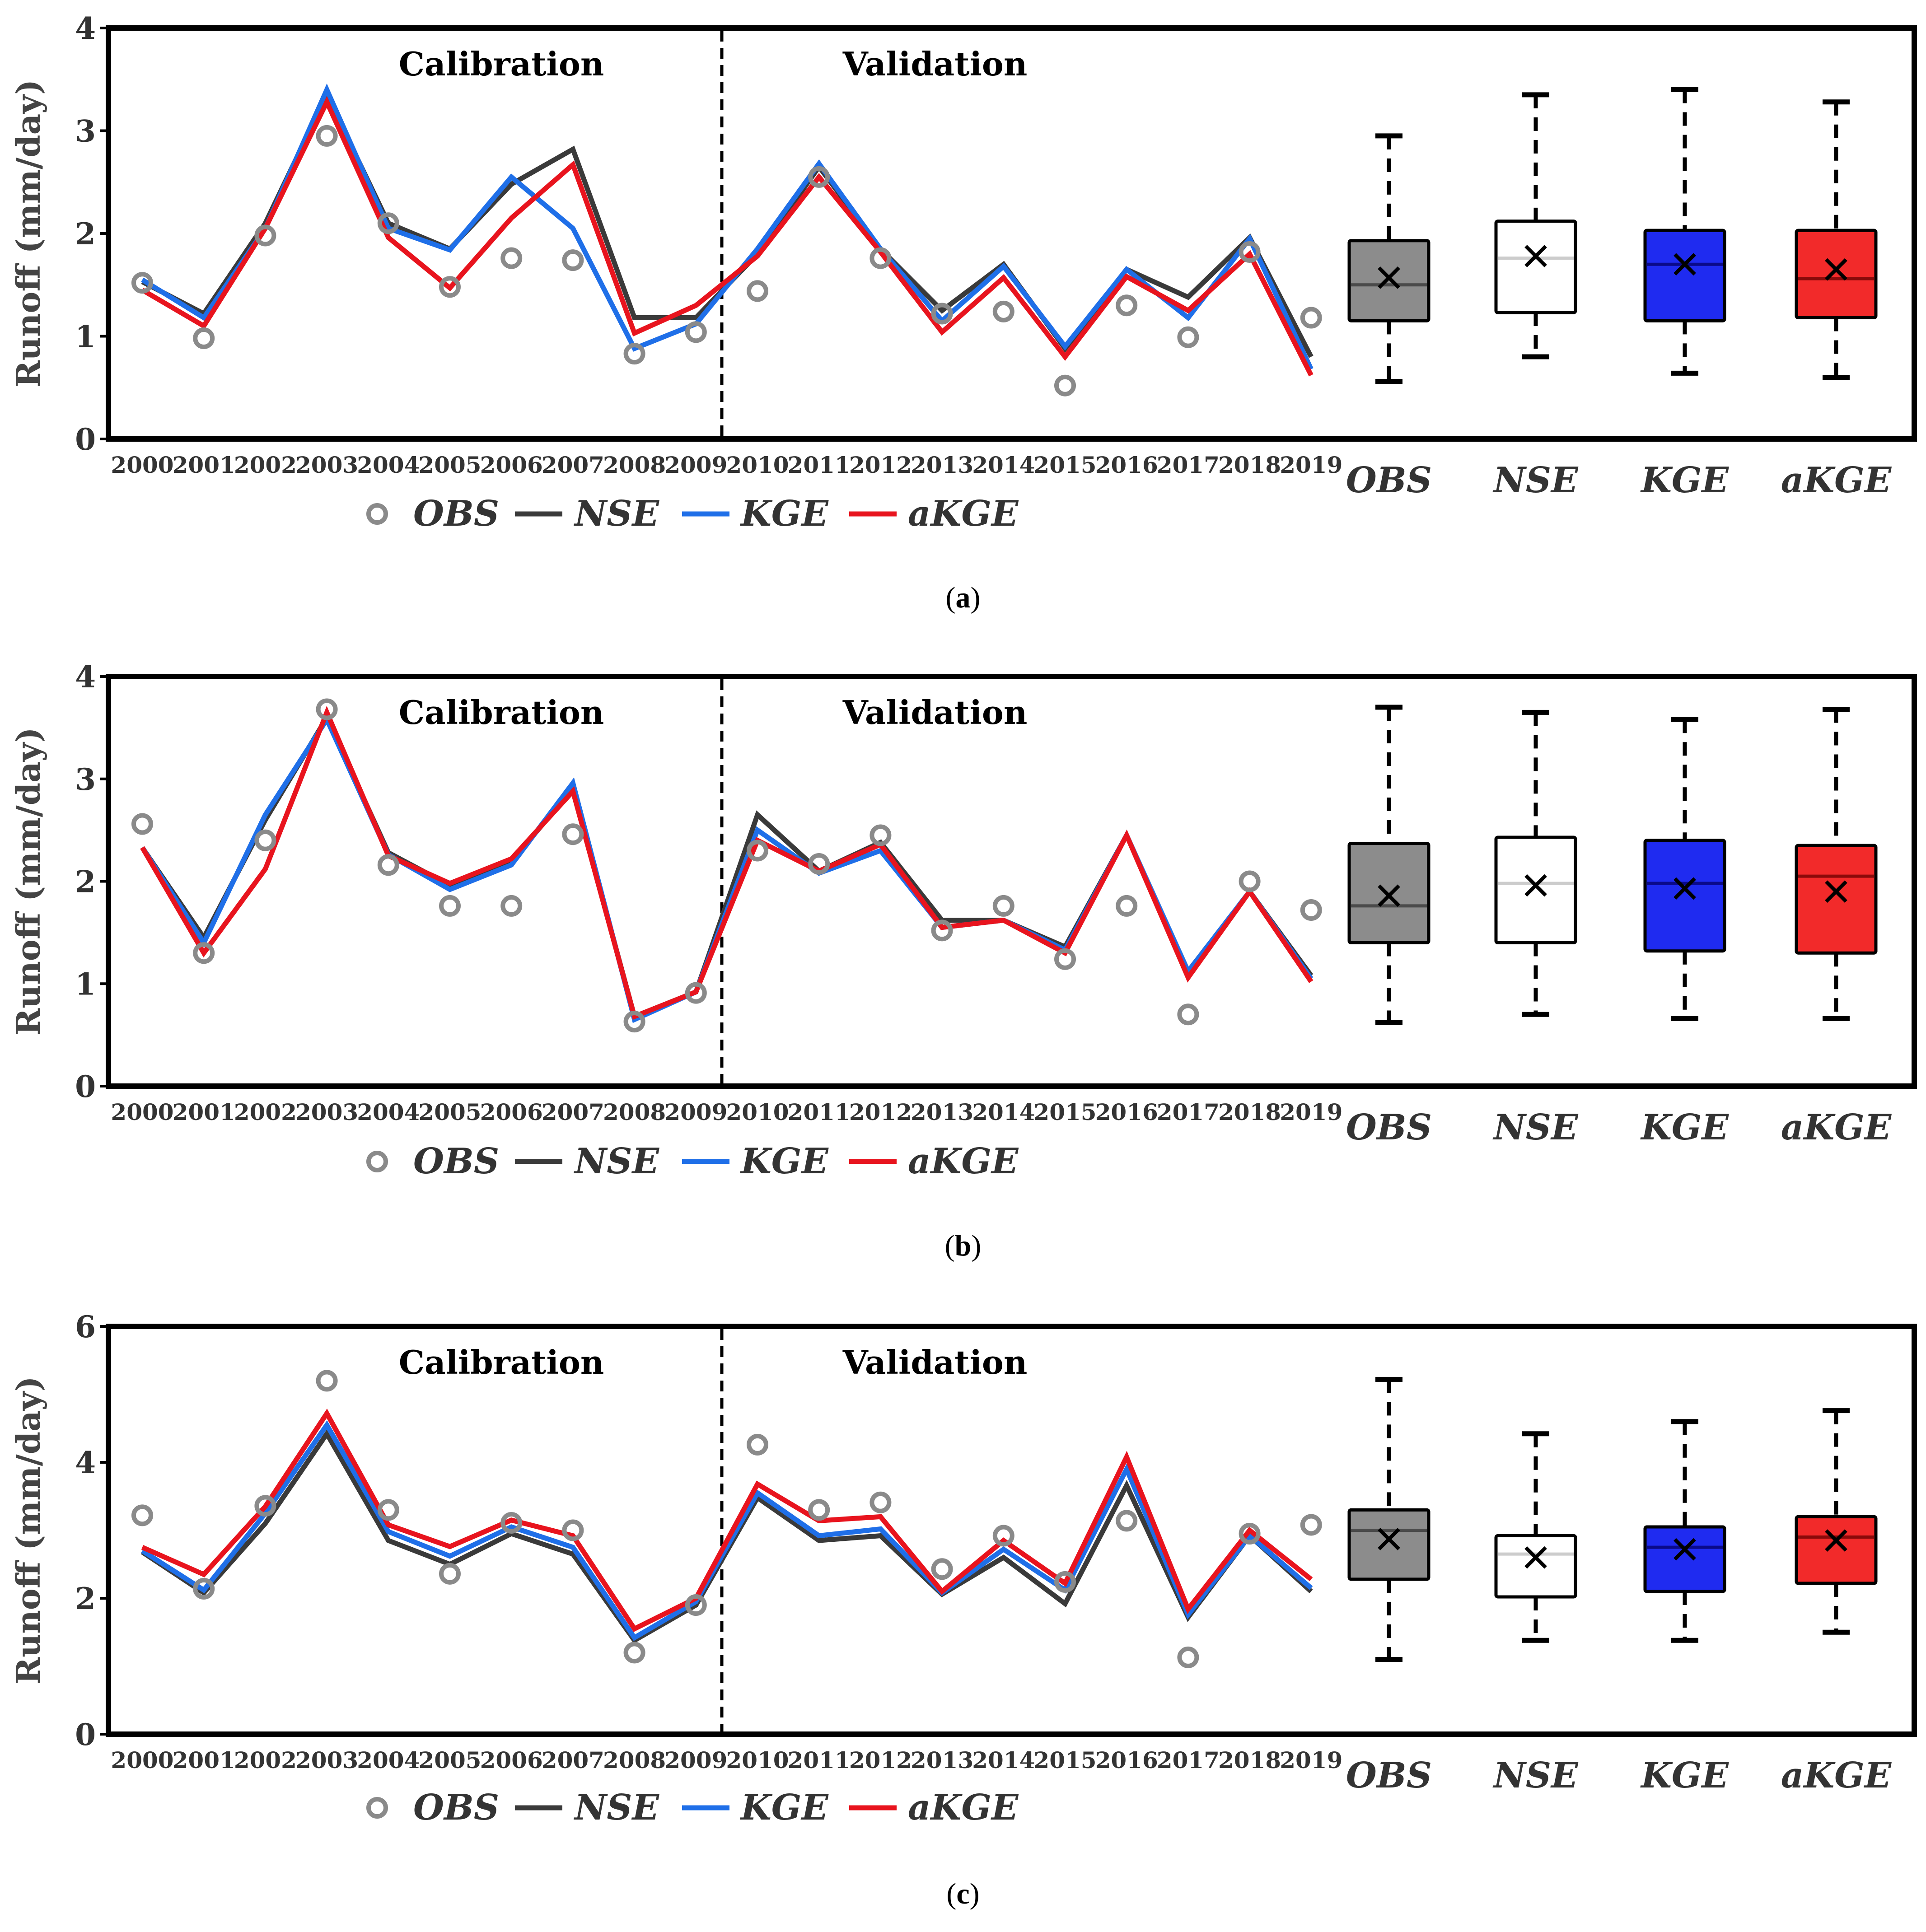  I want to click on panel-caption: (c), so click(962, 1893).